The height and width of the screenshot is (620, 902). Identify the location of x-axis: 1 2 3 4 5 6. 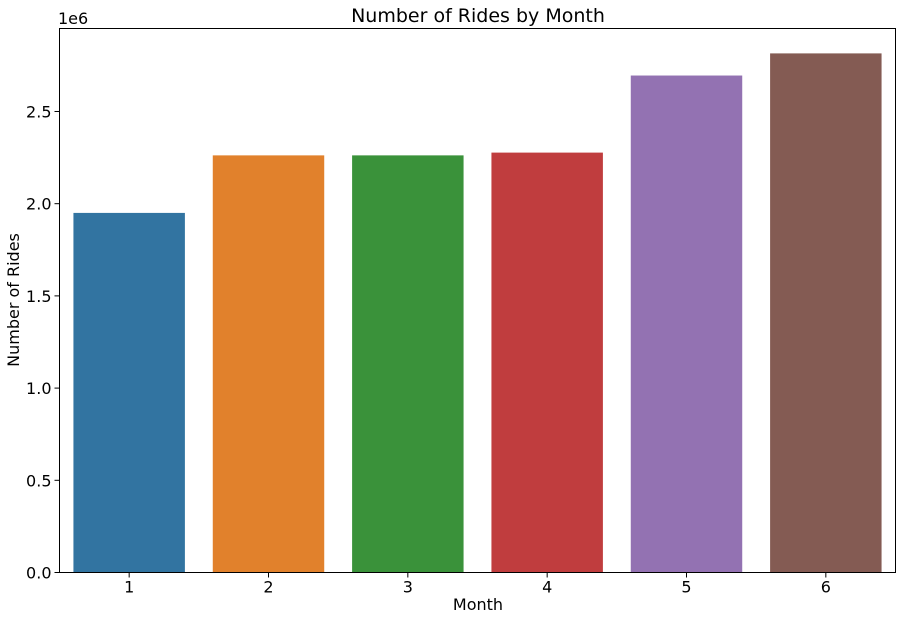
(477, 584).